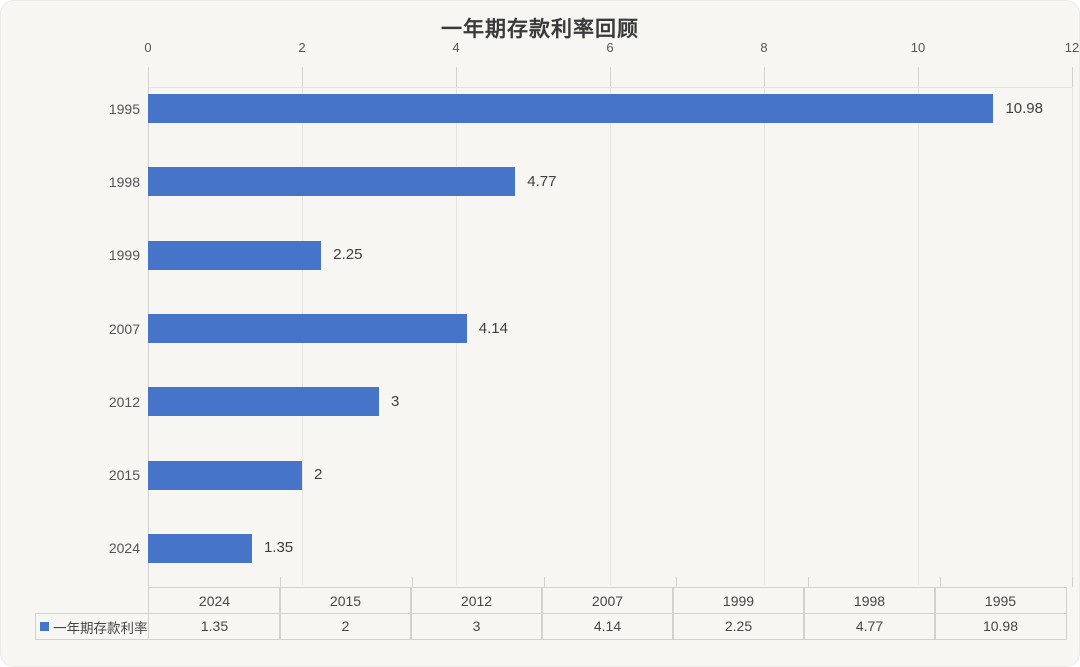  Describe the element at coordinates (124, 108) in the screenshot. I see `category-label: 1995` at that location.